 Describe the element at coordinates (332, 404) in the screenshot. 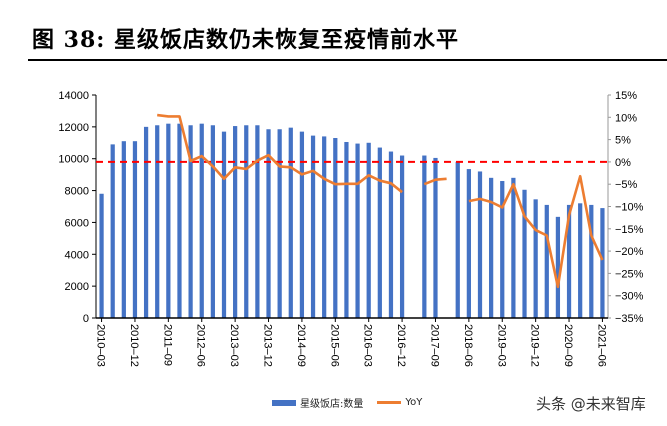

I see `legend-bar-label: 星级饭店:数量` at that location.